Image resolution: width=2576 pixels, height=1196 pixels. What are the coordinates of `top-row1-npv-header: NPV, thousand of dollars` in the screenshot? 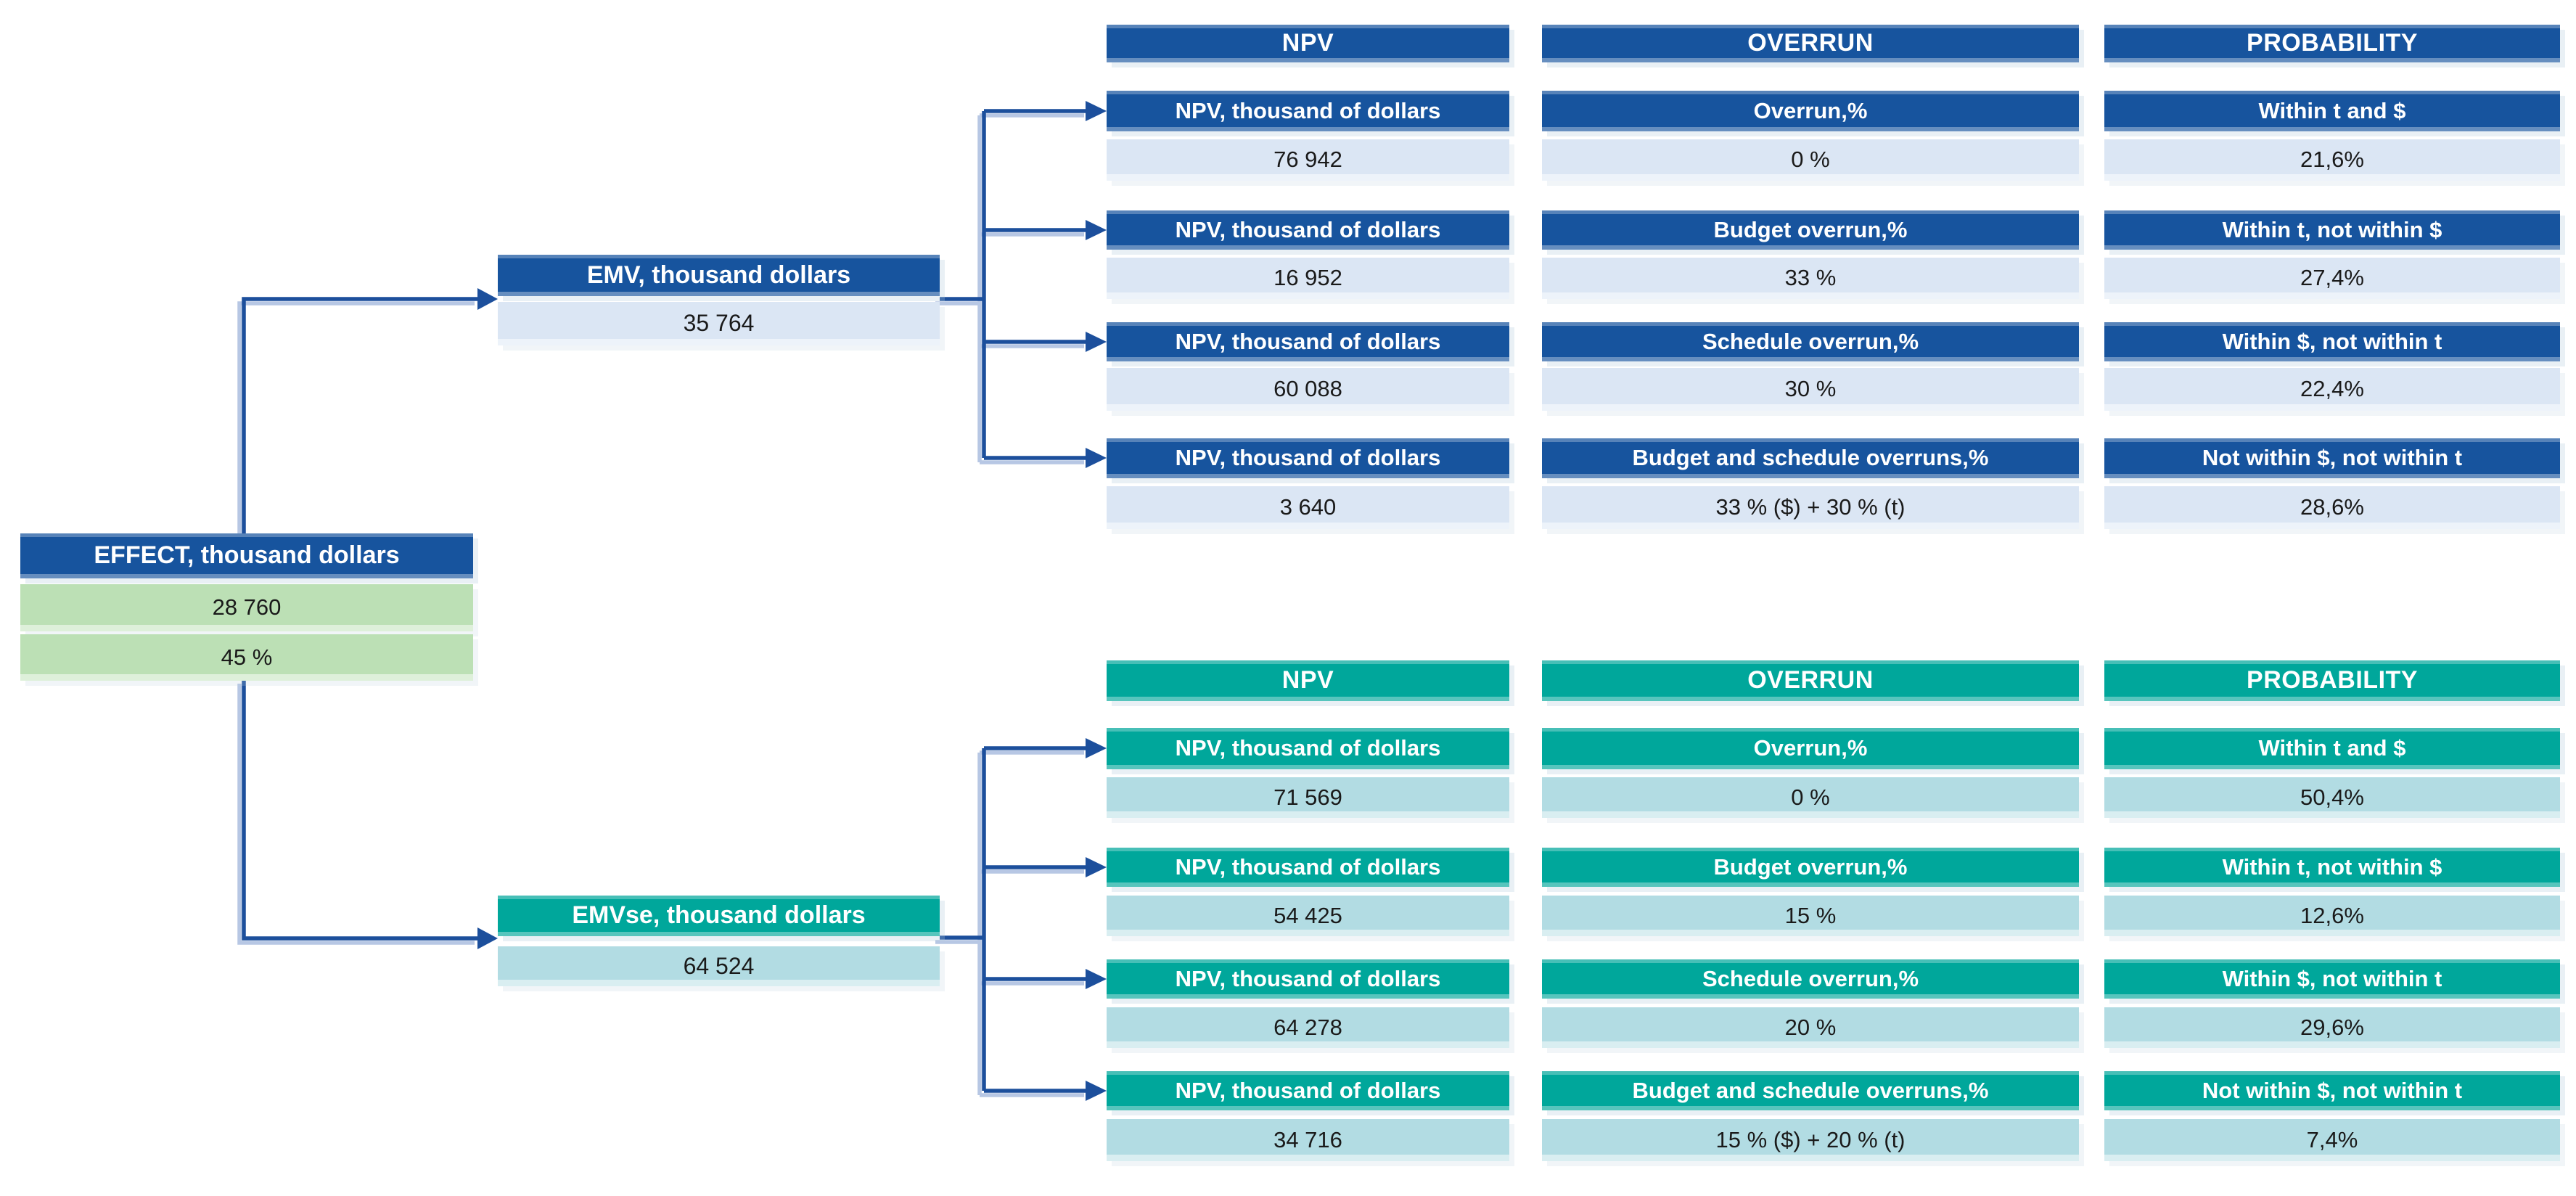 It's located at (1308, 111).